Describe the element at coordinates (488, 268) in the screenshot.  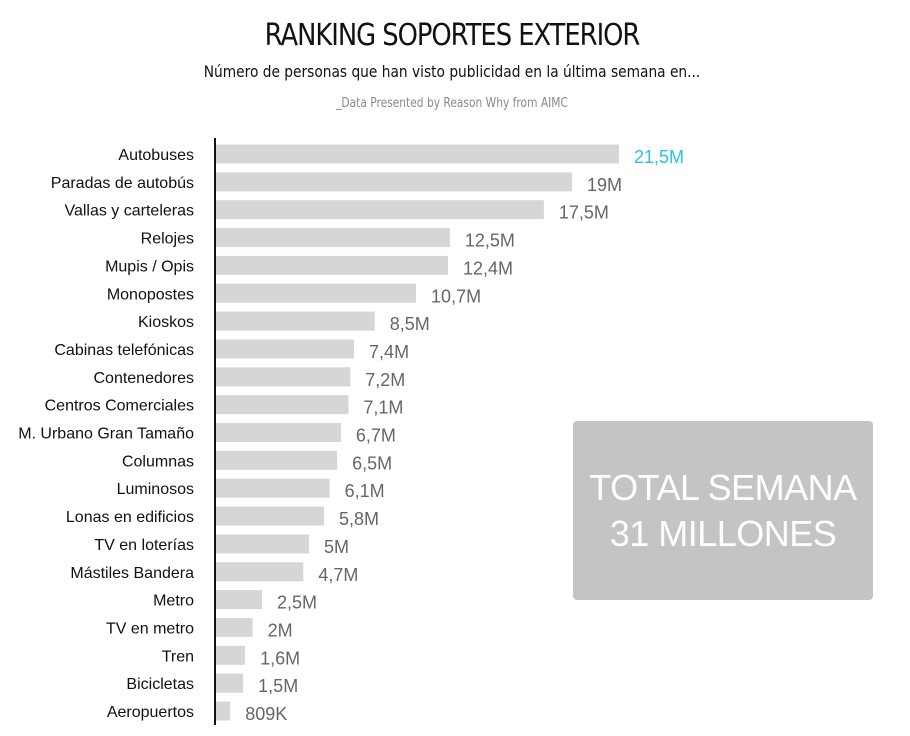
I see `value-label: 12,4M` at that location.